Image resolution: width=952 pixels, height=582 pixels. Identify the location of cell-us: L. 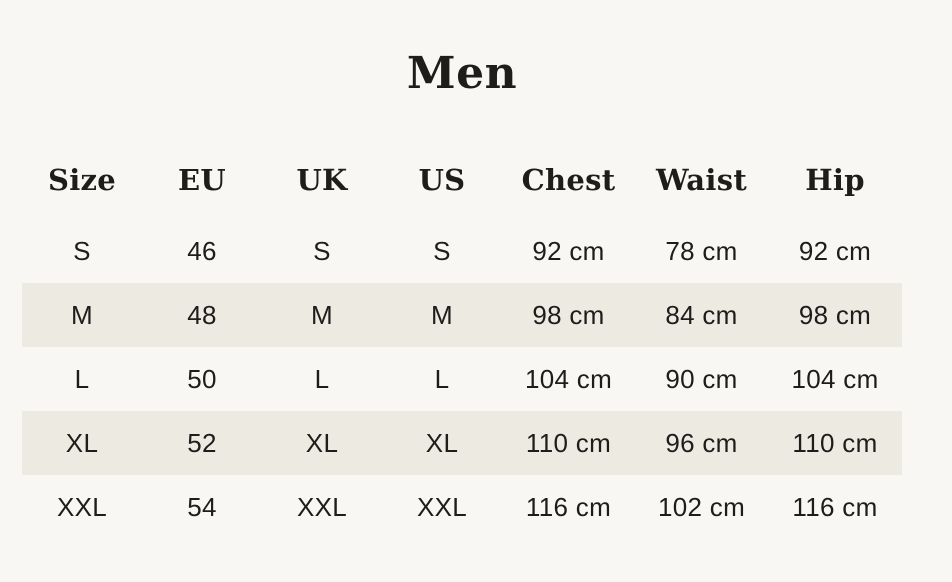
(442, 378).